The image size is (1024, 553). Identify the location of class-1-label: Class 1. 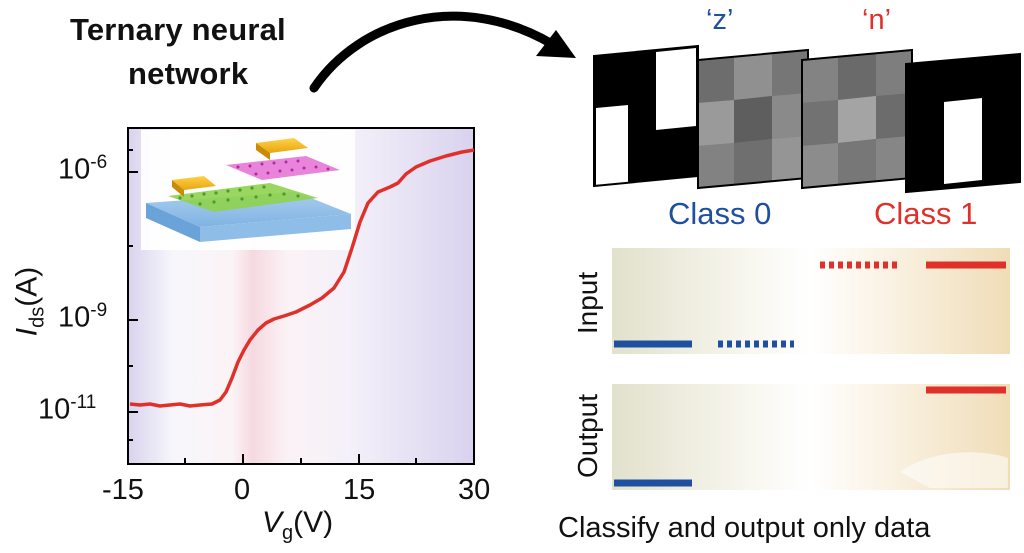
(926, 213).